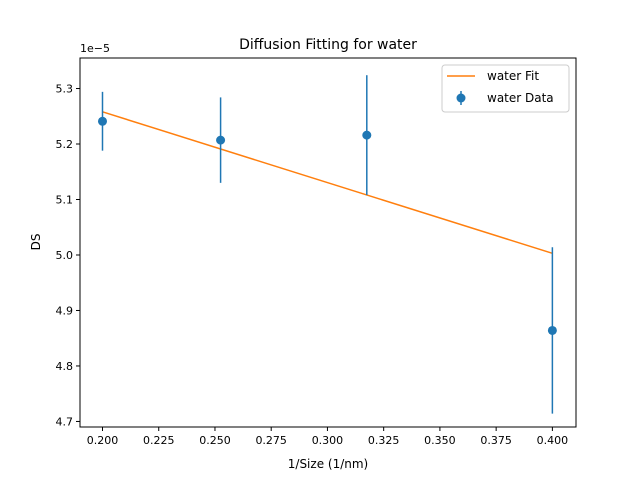 Image resolution: width=640 pixels, height=480 pixels. I want to click on y-offset-label: 1e−5, so click(95, 48).